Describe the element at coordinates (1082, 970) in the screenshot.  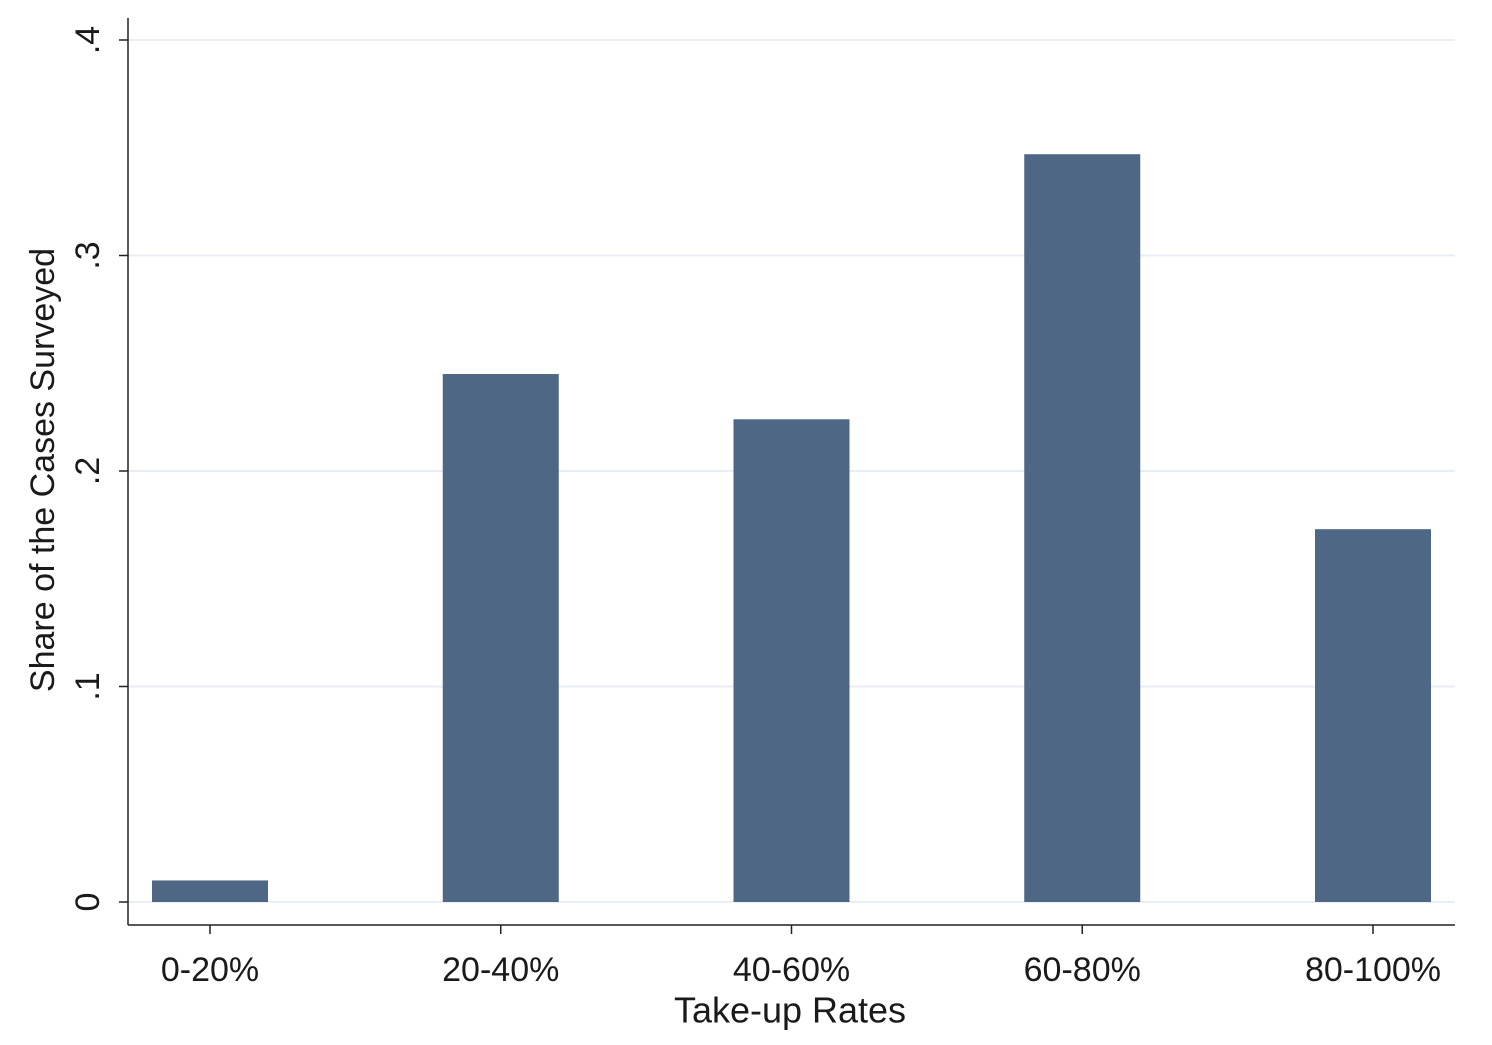
I see `x-tick-label: 60-80%` at that location.